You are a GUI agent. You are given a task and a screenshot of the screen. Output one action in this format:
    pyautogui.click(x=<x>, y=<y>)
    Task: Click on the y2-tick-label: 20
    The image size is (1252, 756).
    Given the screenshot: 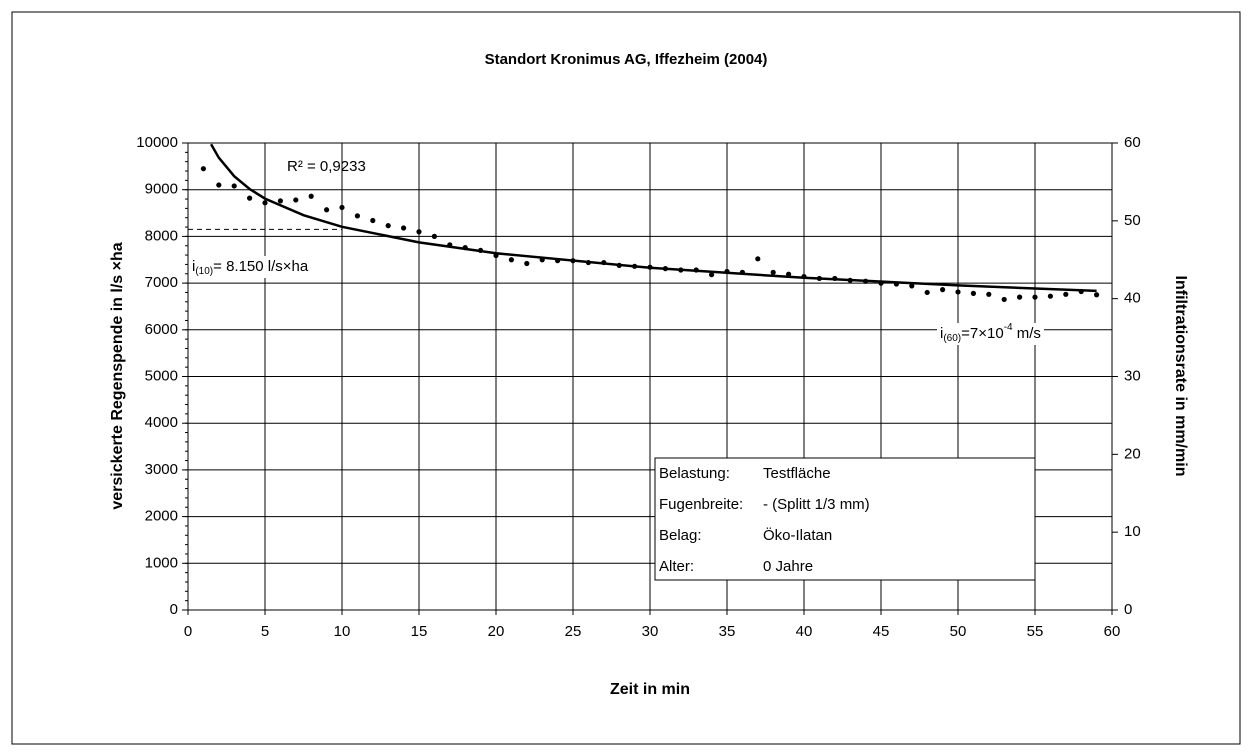 What is the action you would take?
    pyautogui.click(x=1132, y=453)
    